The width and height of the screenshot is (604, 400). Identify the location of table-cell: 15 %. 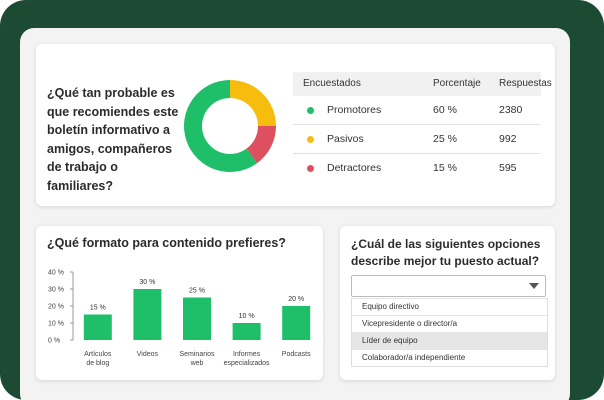
(445, 168).